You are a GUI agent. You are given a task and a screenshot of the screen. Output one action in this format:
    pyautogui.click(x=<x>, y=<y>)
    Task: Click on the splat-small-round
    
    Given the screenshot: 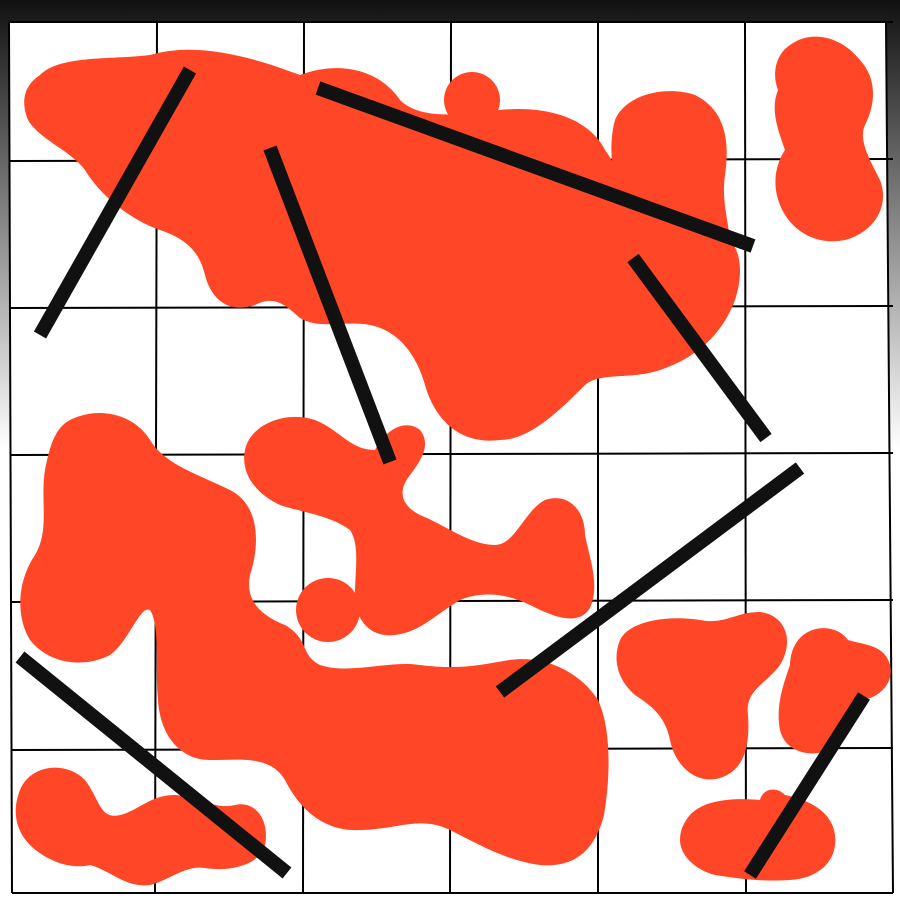 What is the action you would take?
    pyautogui.click(x=328, y=610)
    